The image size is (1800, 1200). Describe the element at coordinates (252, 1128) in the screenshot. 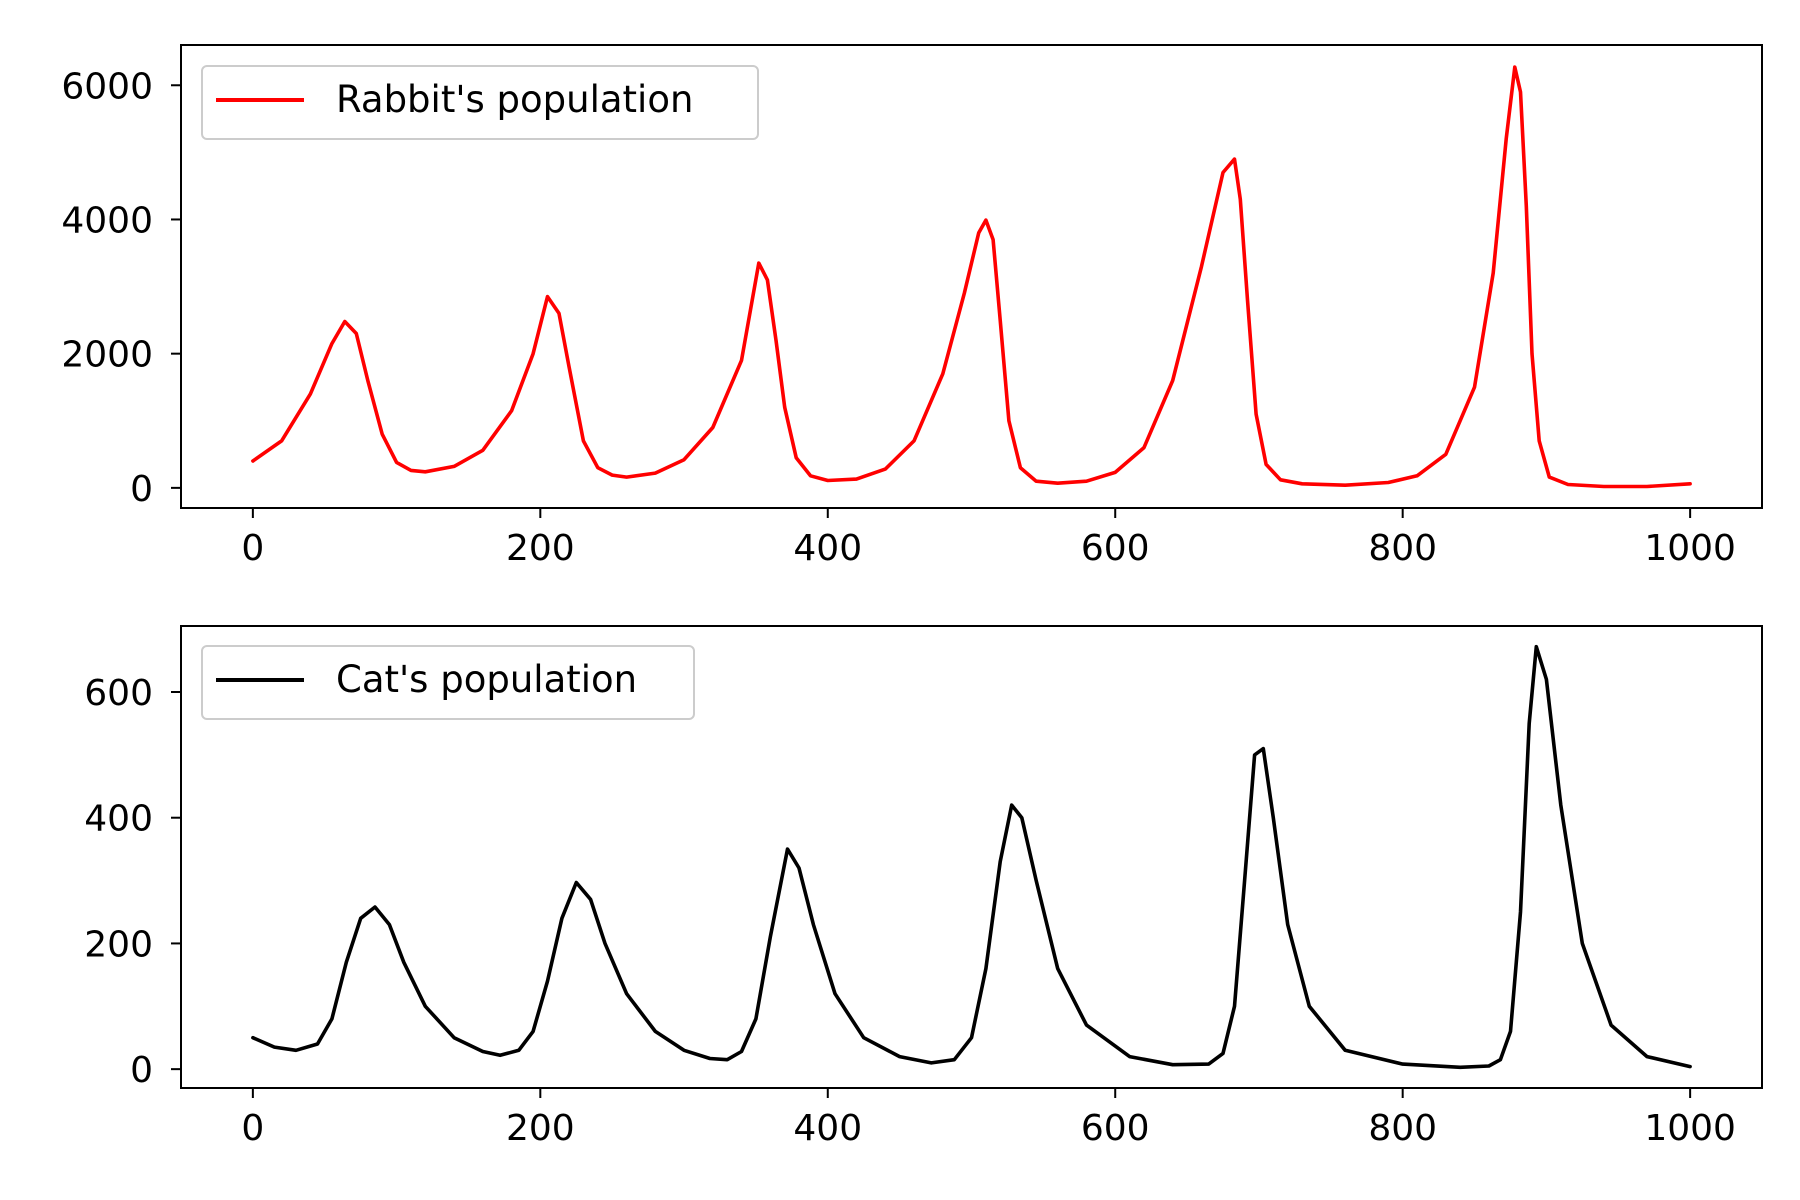

I see `cat-x-tick-label: 0` at that location.